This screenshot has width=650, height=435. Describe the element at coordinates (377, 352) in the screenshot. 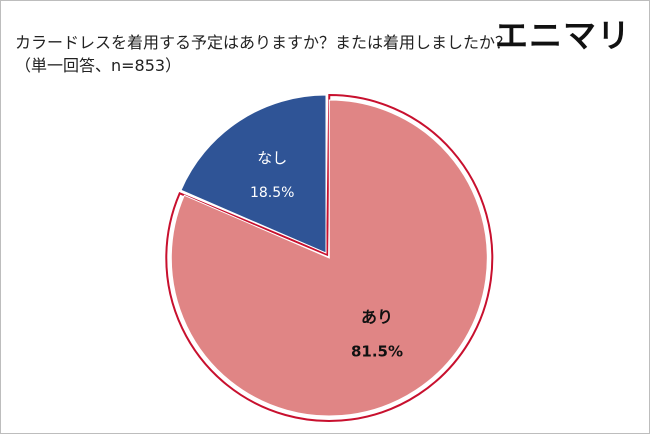

I see `slice-1-value-label: 81.5%` at that location.